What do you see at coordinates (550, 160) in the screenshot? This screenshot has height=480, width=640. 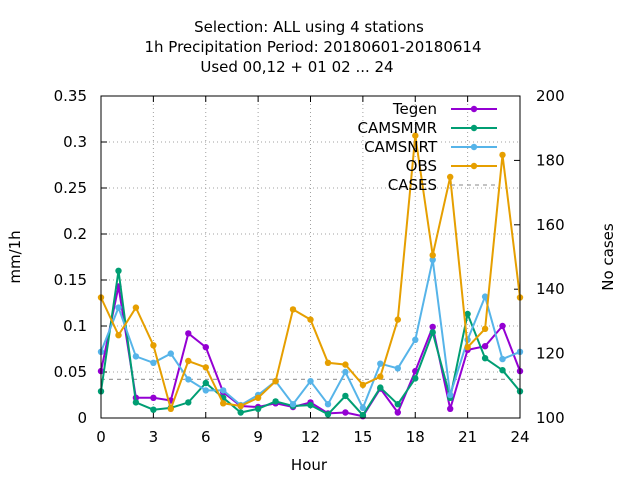 I see `y2-tick-label: 180` at bounding box center [550, 160].